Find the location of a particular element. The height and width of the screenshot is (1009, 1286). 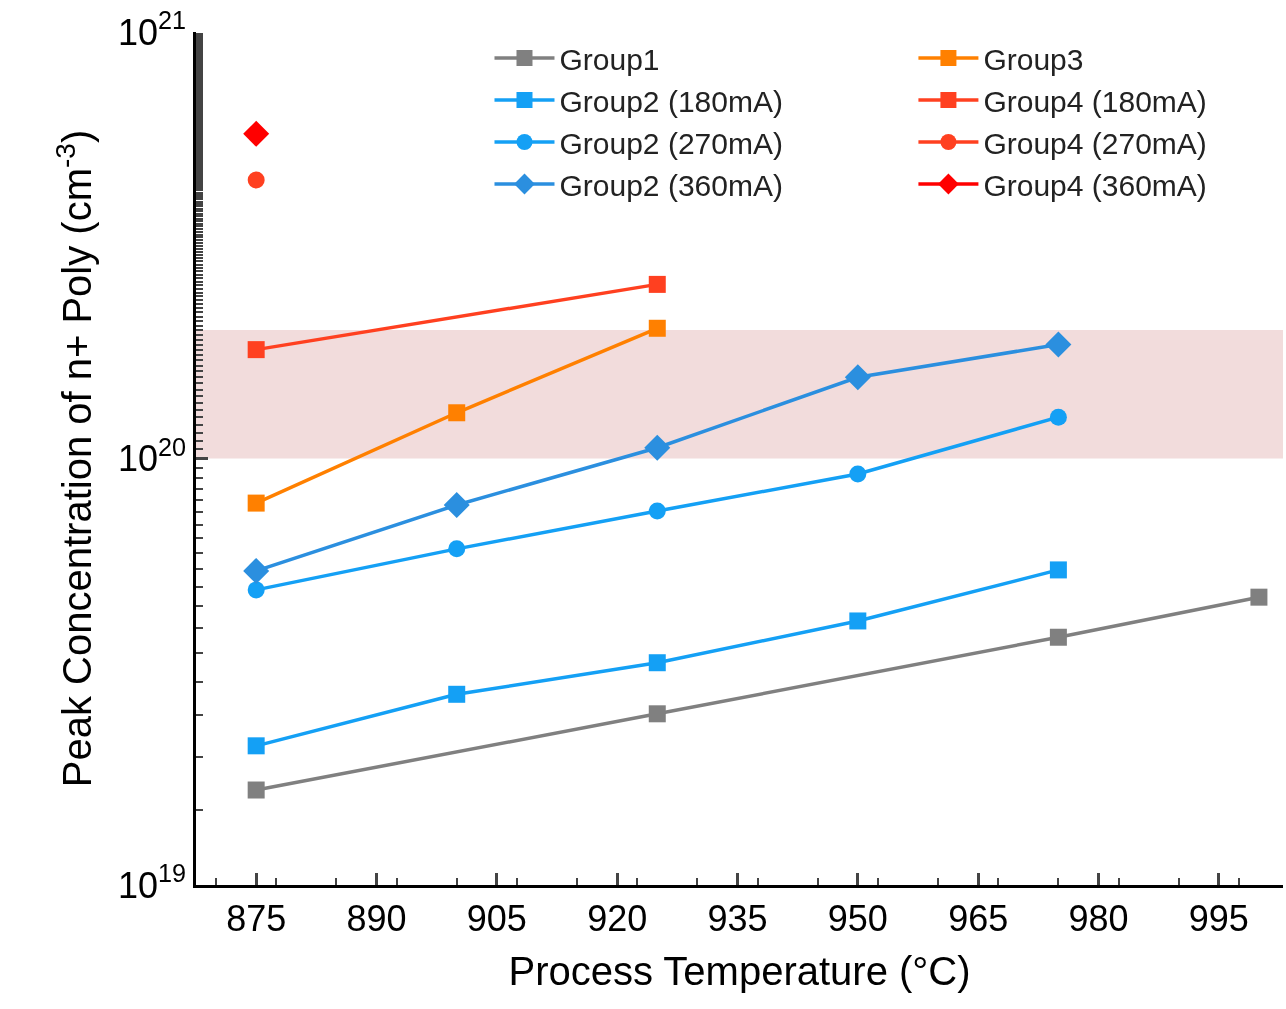

y-tick-label: 10$^{20}$ is located at coordinates (152, 456).